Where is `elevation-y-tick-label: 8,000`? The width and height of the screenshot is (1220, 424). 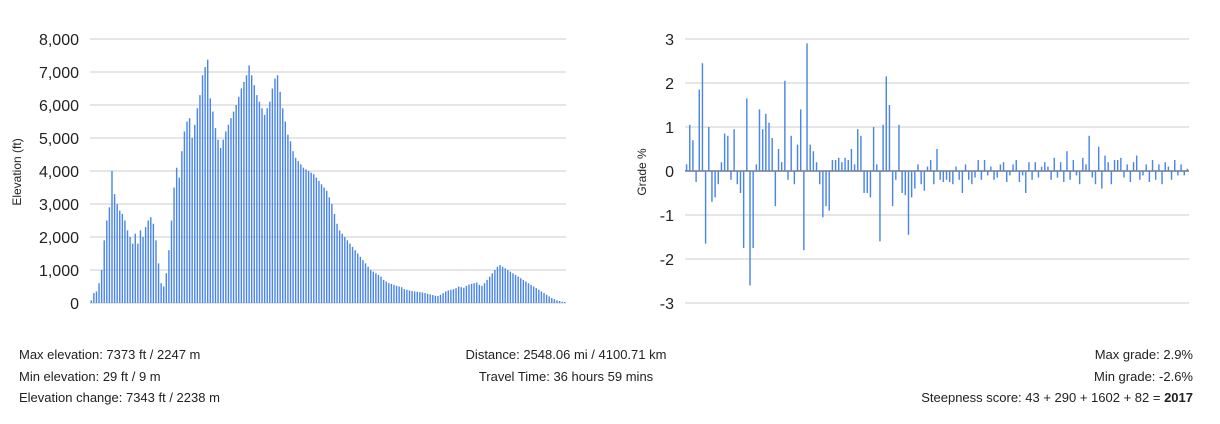
elevation-y-tick-label: 8,000 is located at coordinates (59, 40).